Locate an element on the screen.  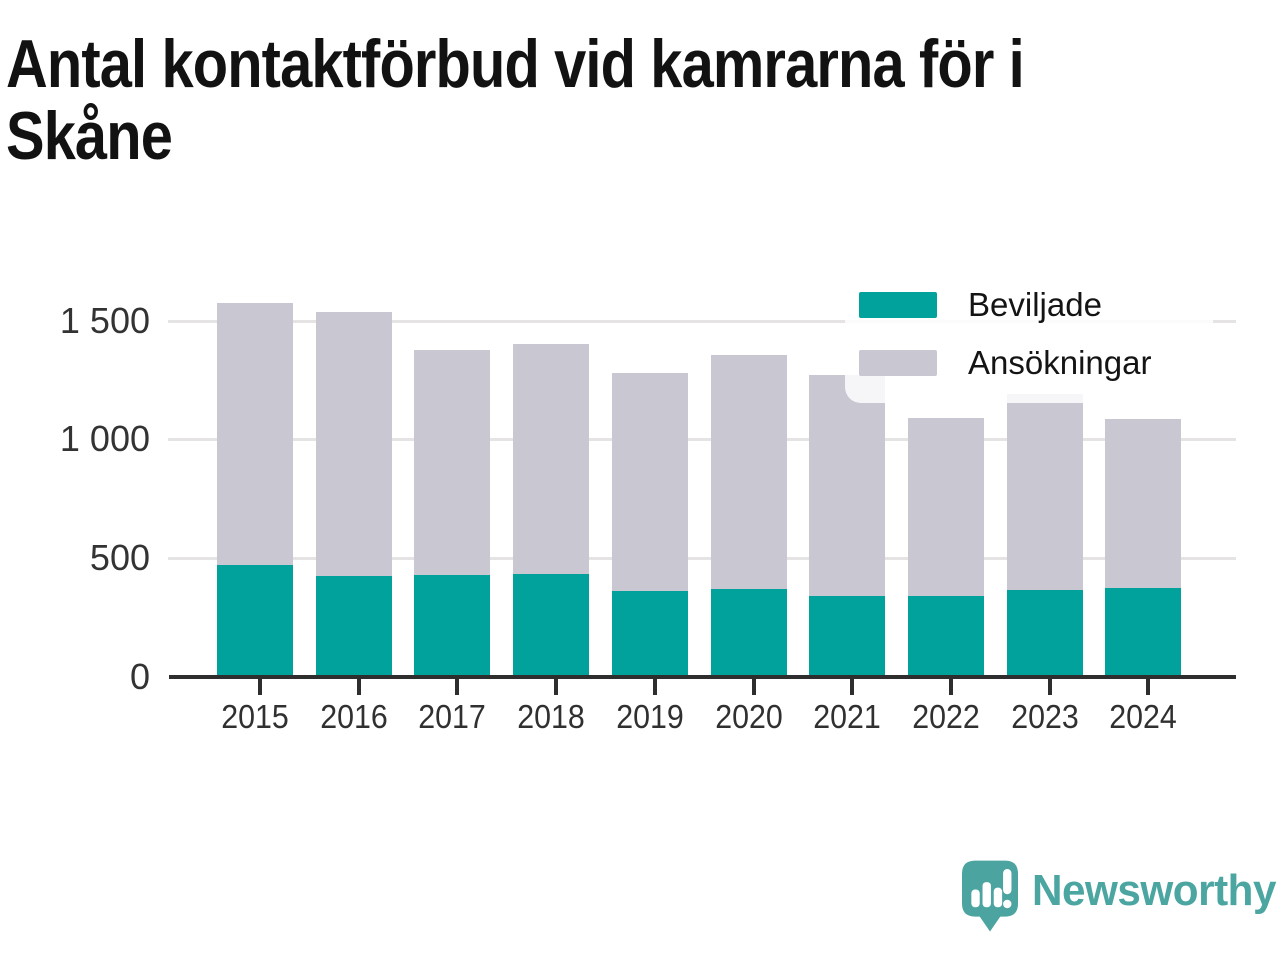
legend-swatch-beviljade is located at coordinates (898, 305).